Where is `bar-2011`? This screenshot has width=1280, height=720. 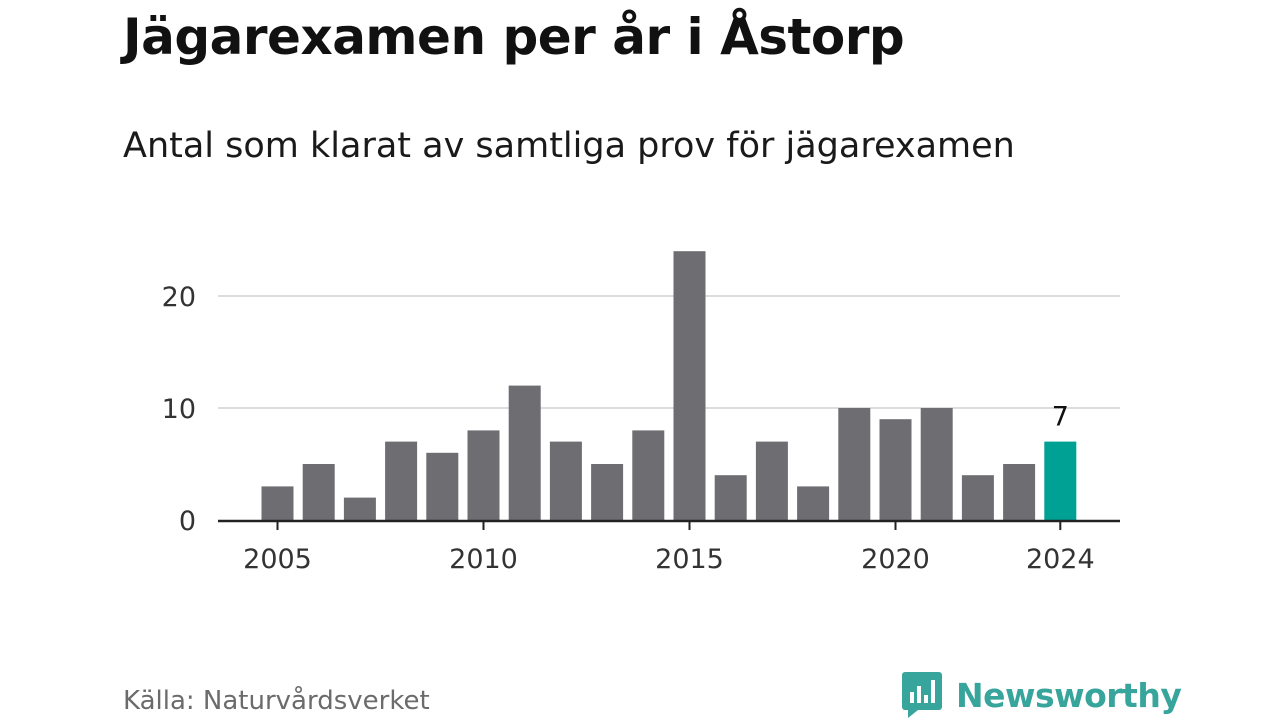 bar-2011 is located at coordinates (524, 452).